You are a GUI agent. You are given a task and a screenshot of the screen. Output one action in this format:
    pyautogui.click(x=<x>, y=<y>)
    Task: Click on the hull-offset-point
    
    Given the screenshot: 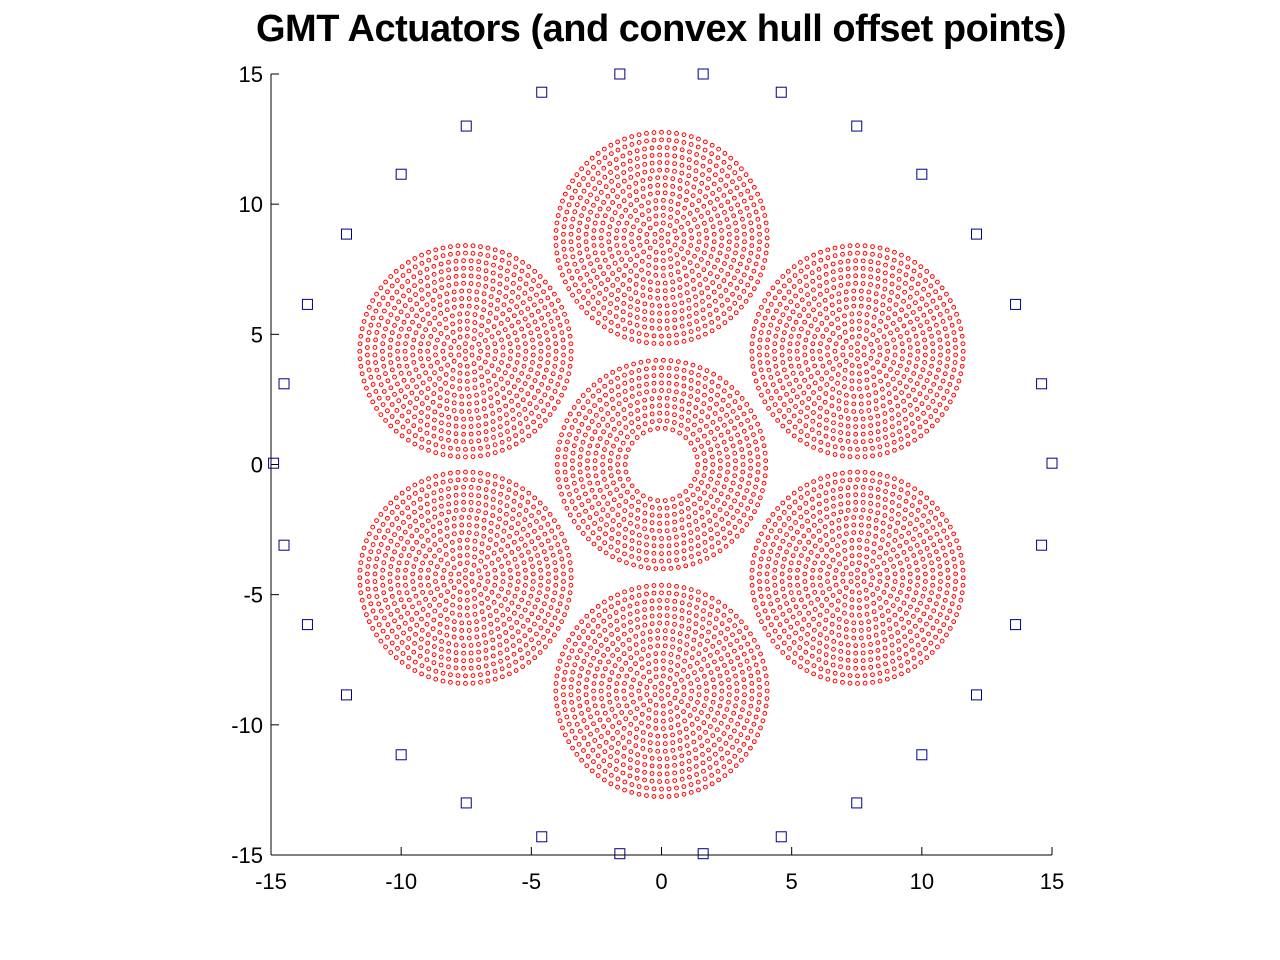 What is the action you would take?
    pyautogui.click(x=466, y=126)
    